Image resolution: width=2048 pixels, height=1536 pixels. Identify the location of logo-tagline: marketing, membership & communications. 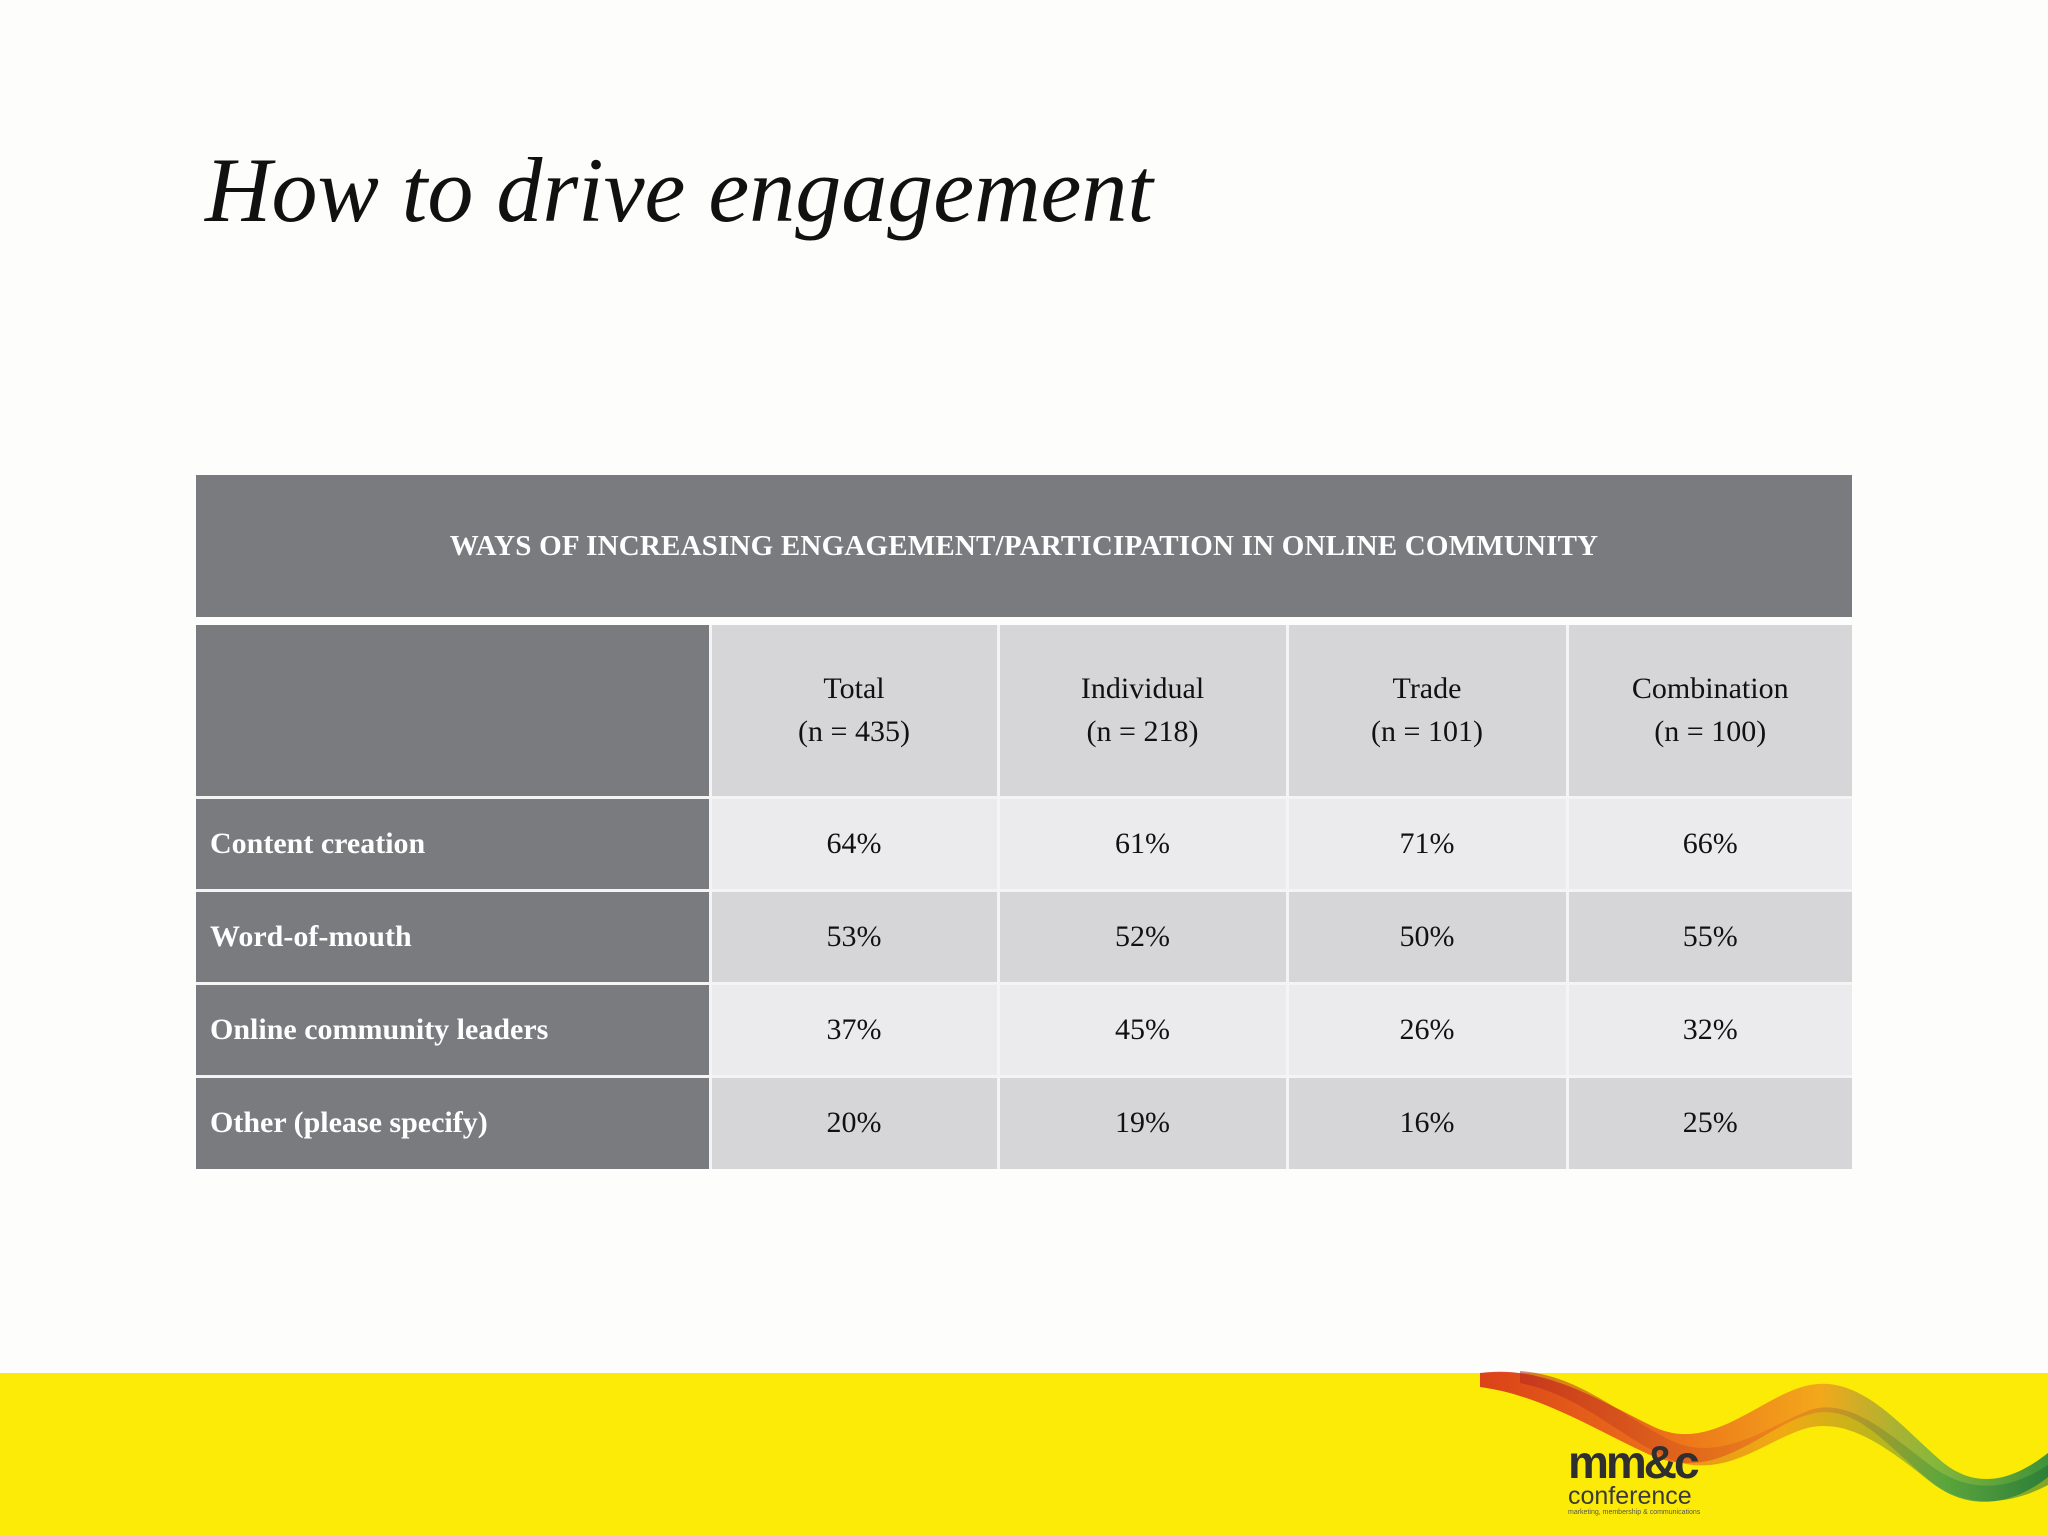
(1634, 1512).